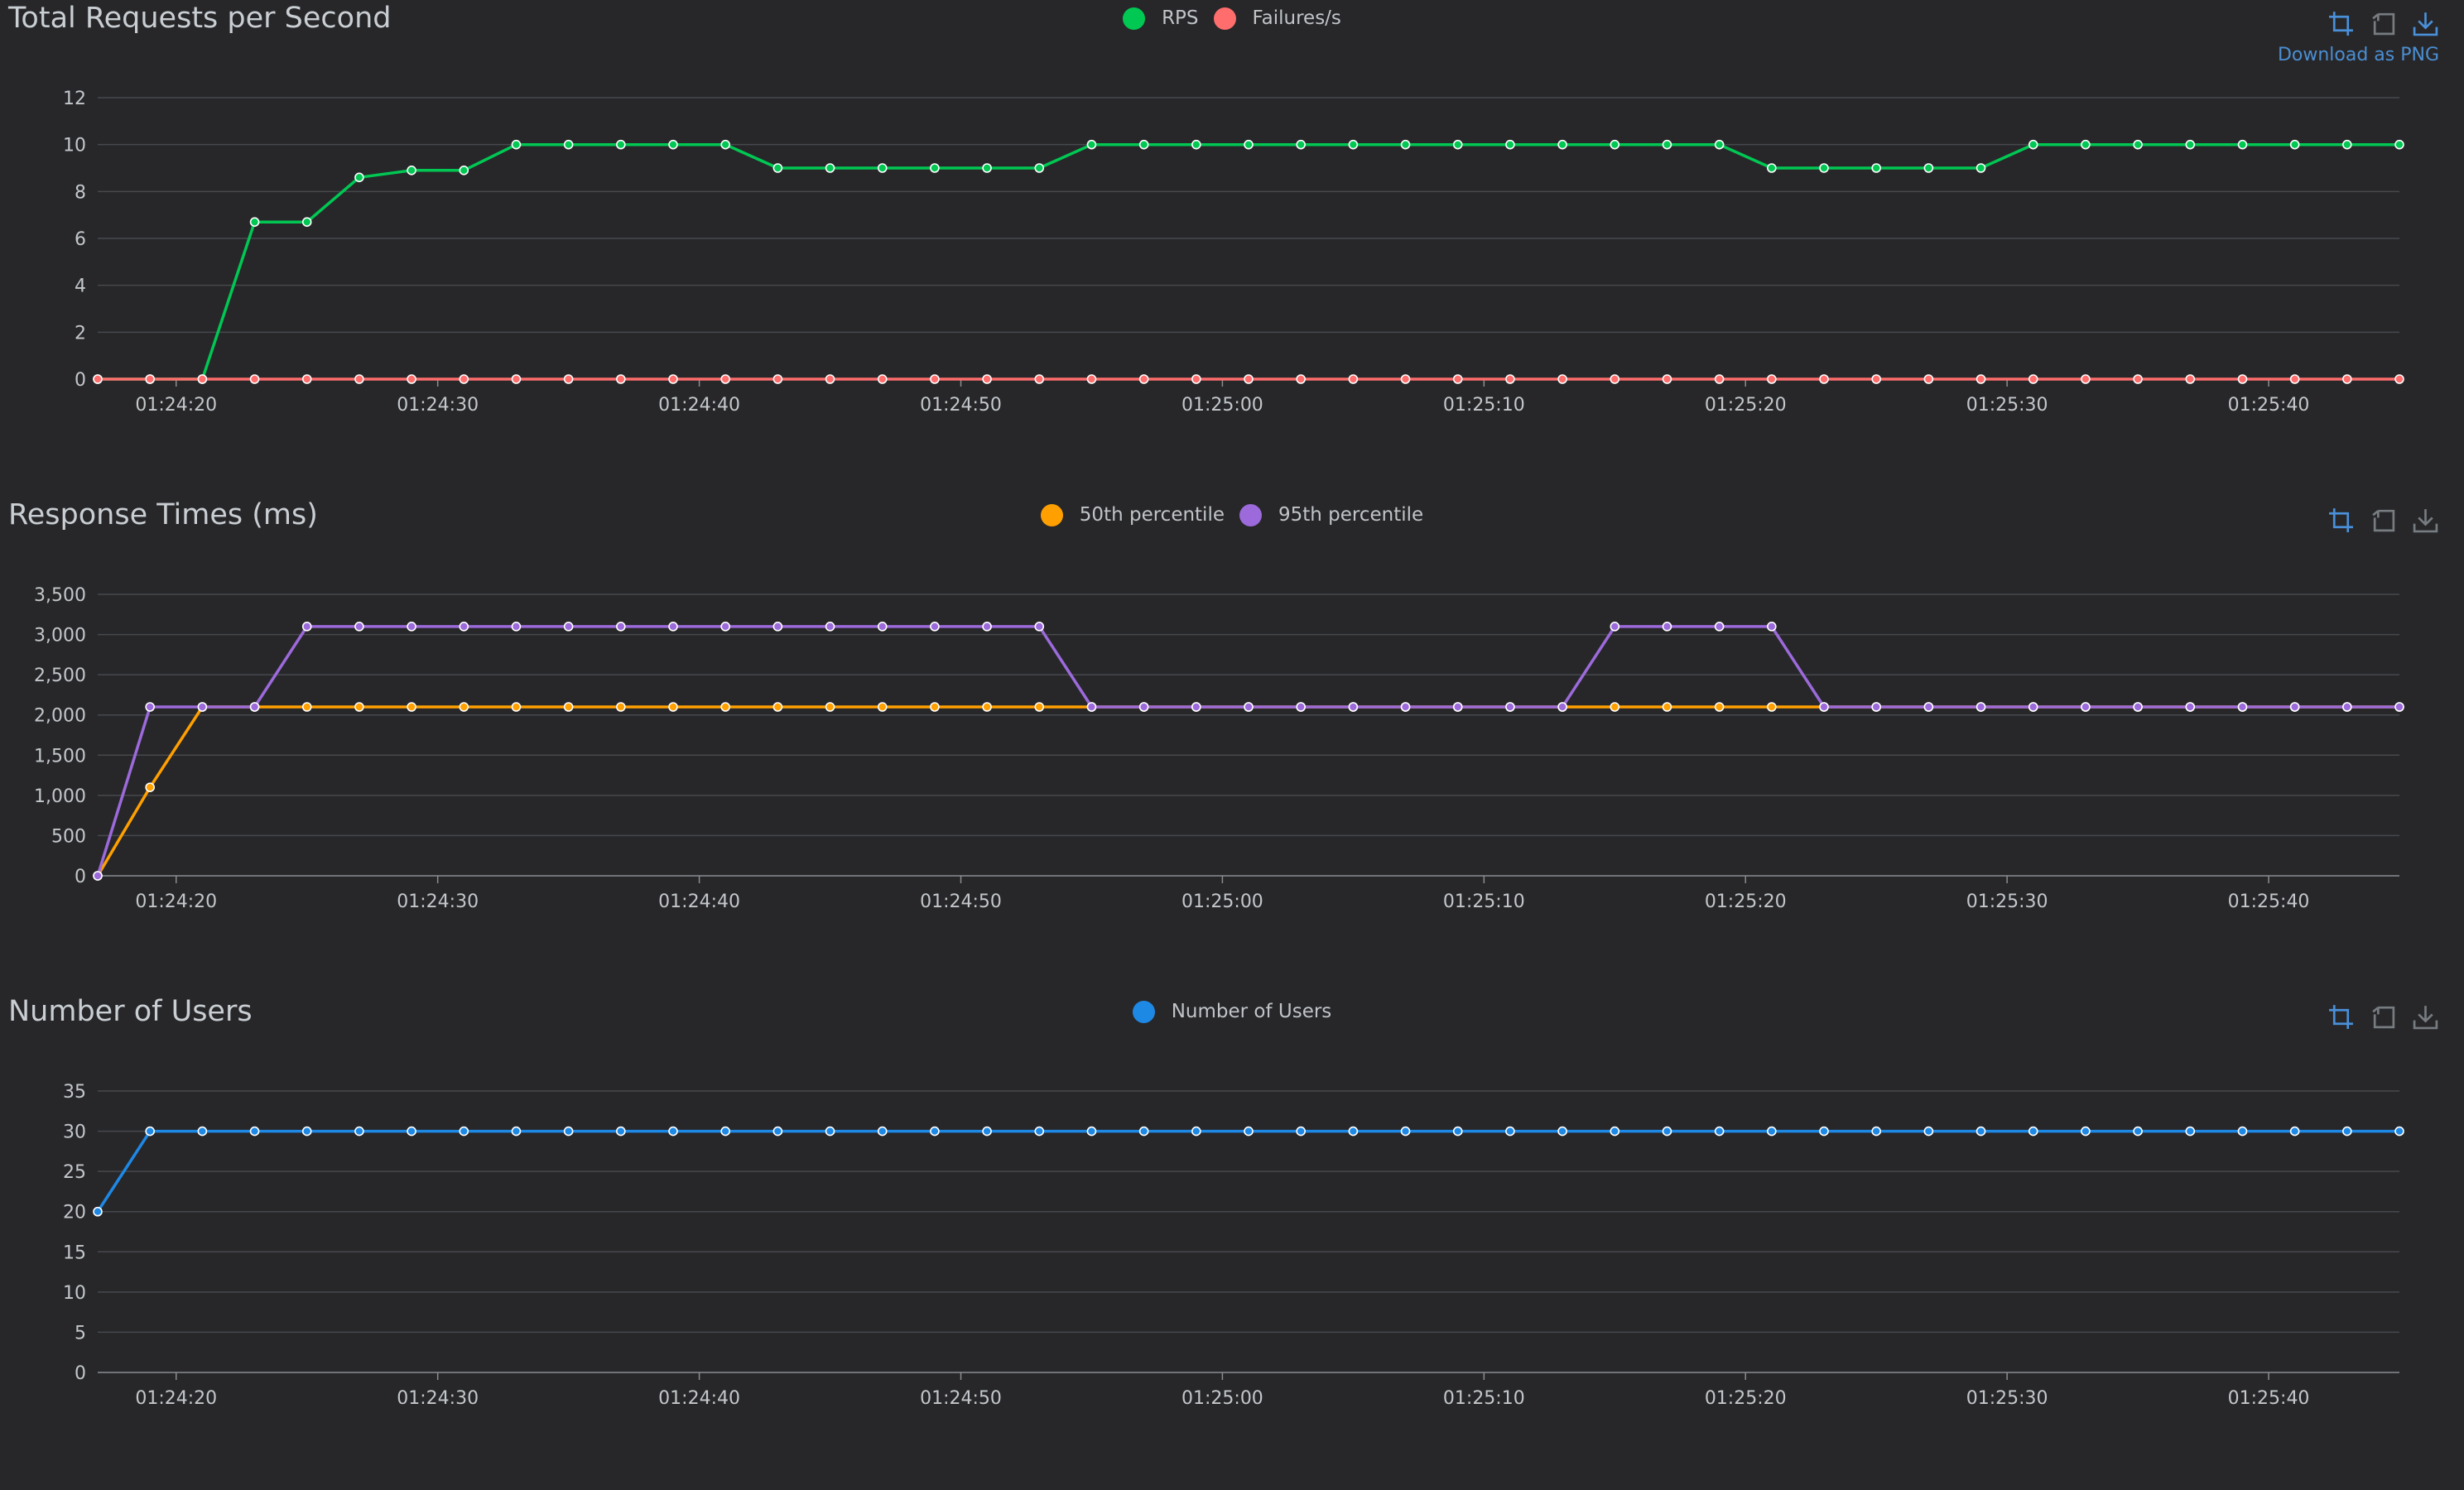 This screenshot has width=2464, height=1490. What do you see at coordinates (1331, 515) in the screenshot?
I see `legend-item-95th-percentile: 95th percentile` at bounding box center [1331, 515].